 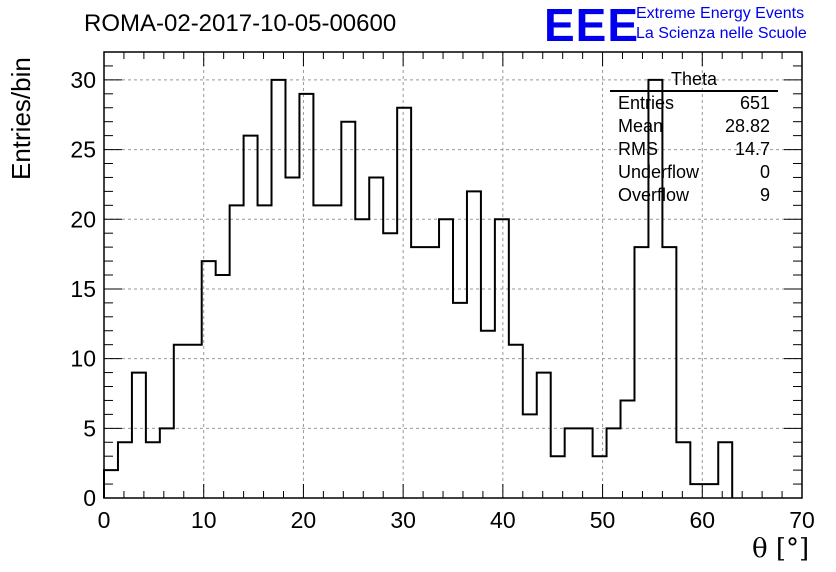 What do you see at coordinates (83, 150) in the screenshot?
I see `y-tick-label: 25` at bounding box center [83, 150].